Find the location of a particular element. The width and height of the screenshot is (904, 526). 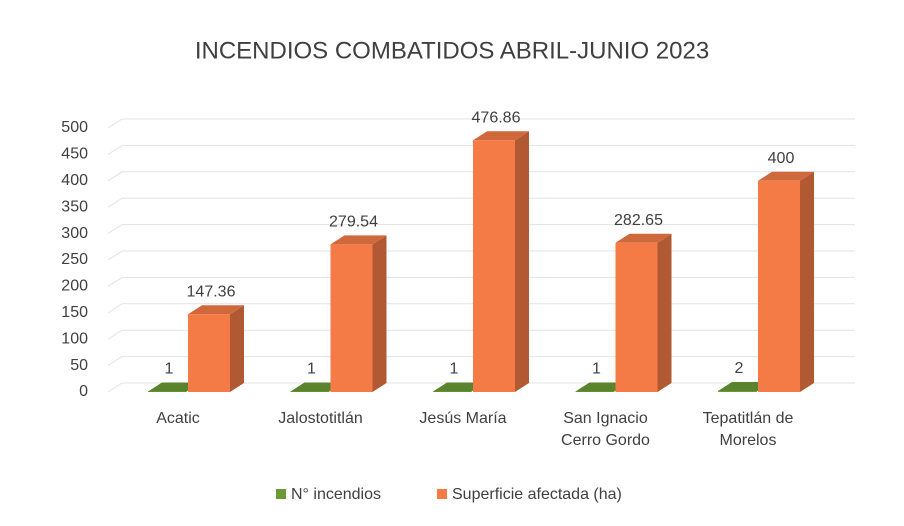

data-label: 400 is located at coordinates (781, 158).